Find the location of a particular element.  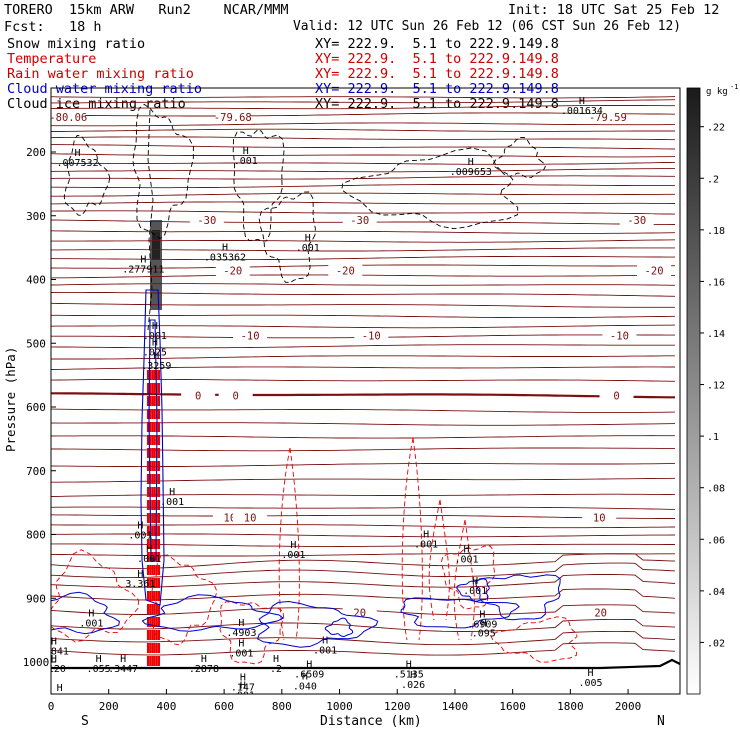

field-xy-snow: XY= 222.9. 5.1 to 222.9.149.8 is located at coordinates (437, 44).